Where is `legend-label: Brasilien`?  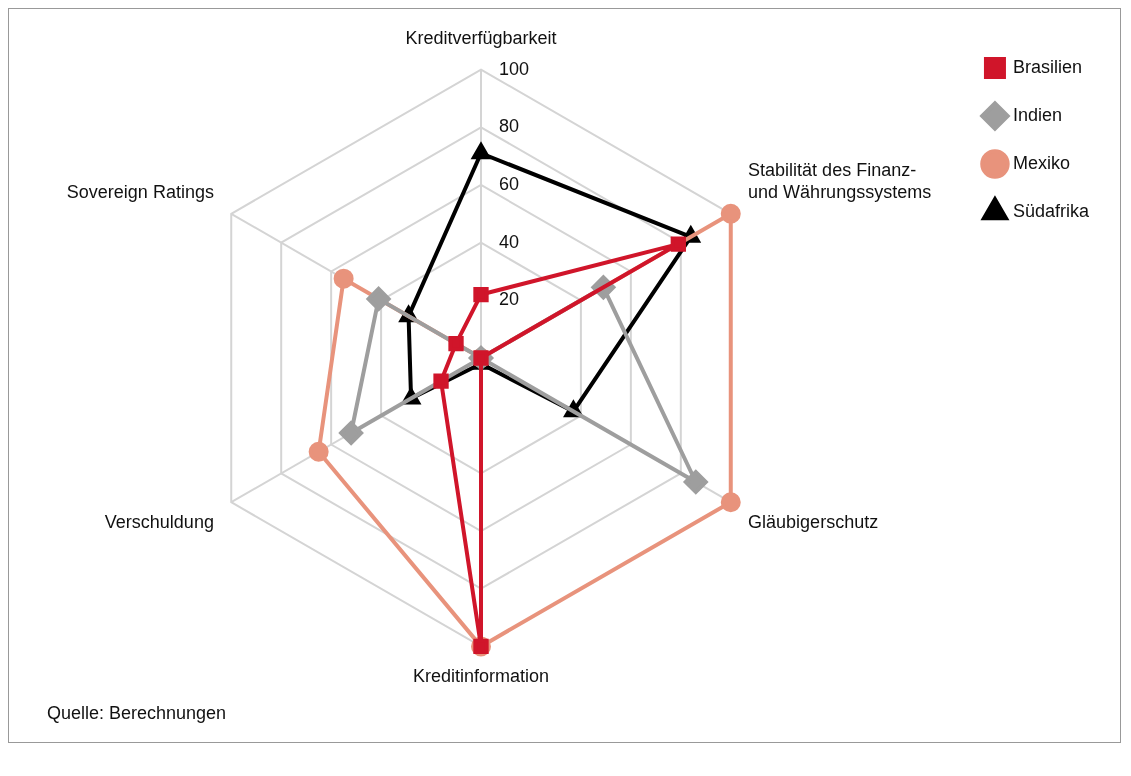 legend-label: Brasilien is located at coordinates (1047, 66).